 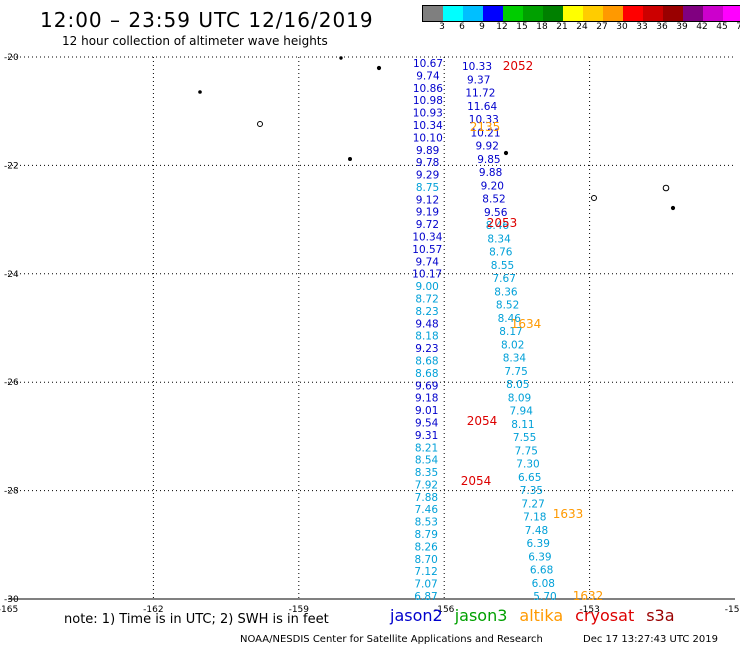 I want to click on wave-height-value: 9.00, so click(x=426, y=287).